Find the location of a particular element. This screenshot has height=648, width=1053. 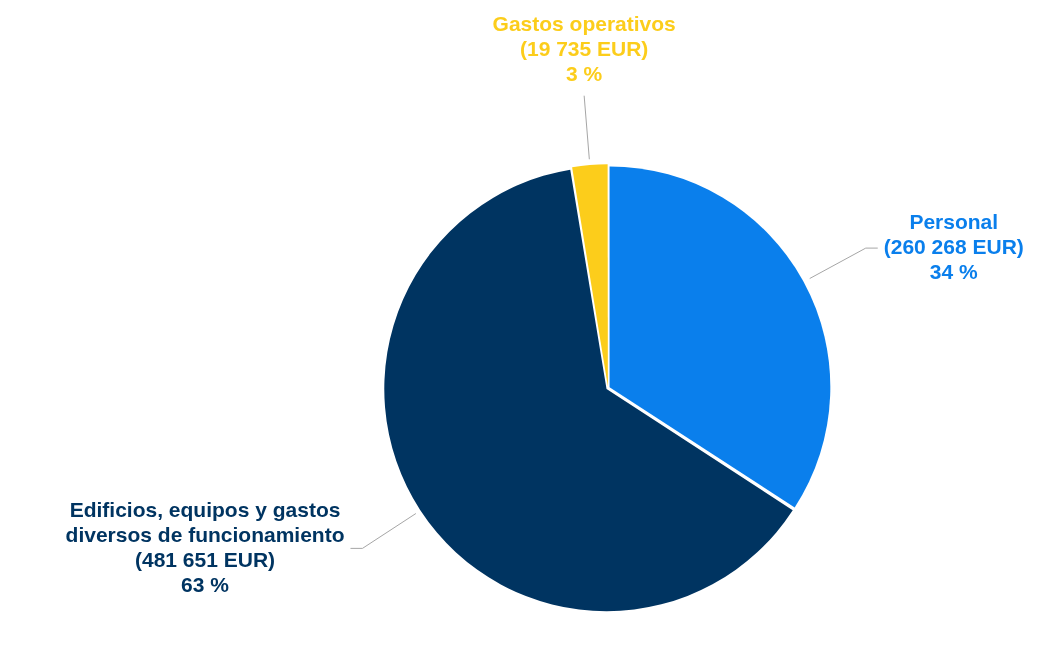

data-label: (19 735 EUR) 3 % is located at coordinates (584, 61).